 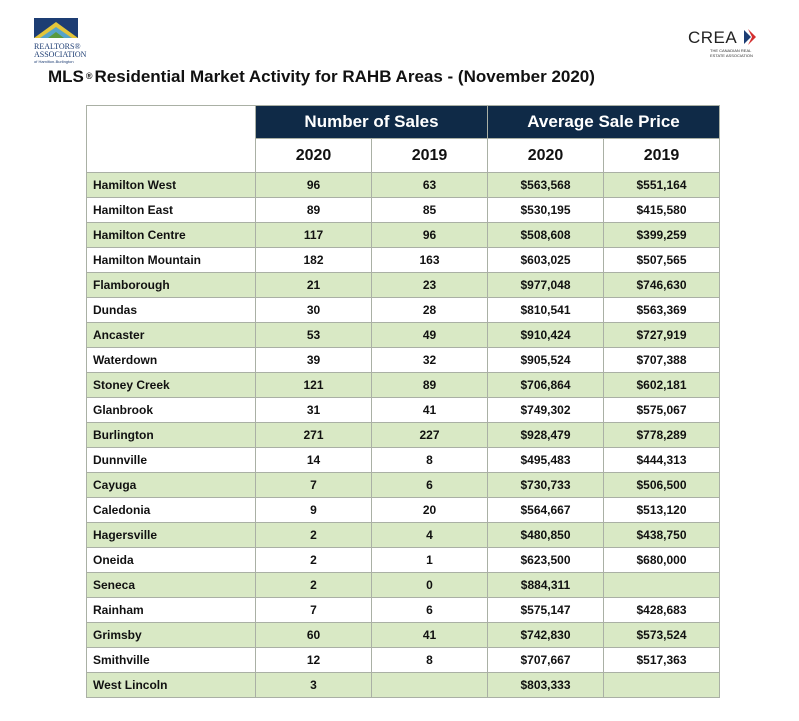 I want to click on table-cell: $428,683, so click(x=661, y=610).